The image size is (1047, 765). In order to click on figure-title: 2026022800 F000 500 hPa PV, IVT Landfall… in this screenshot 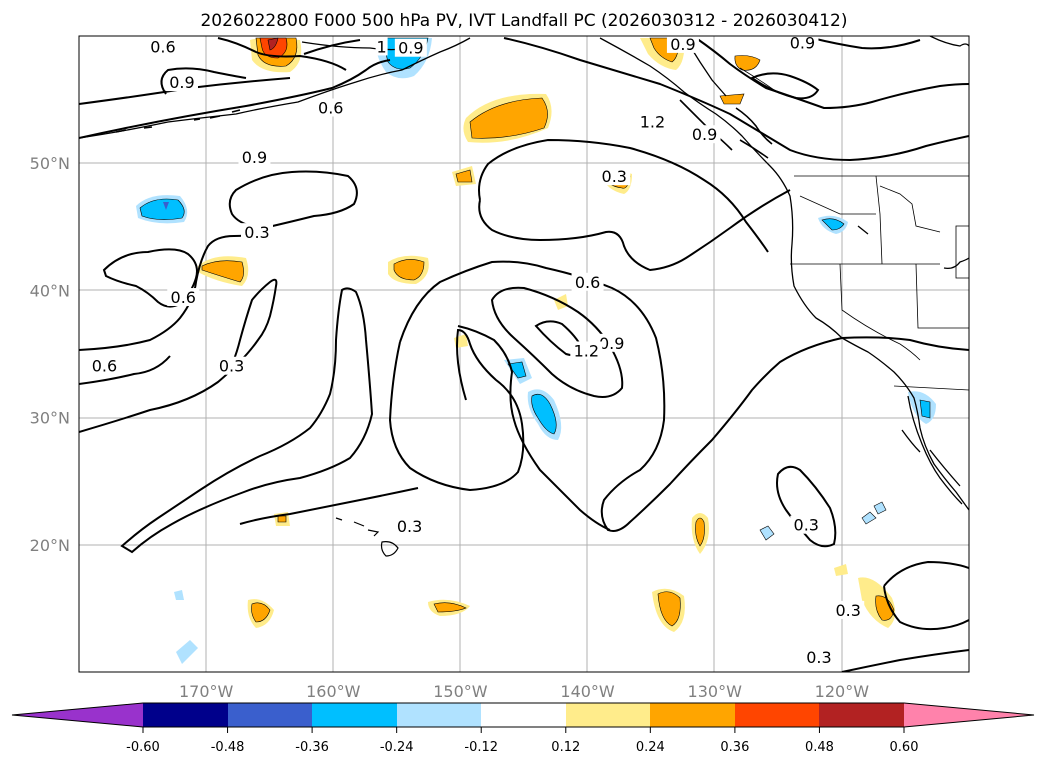, I will do `click(523, 21)`.